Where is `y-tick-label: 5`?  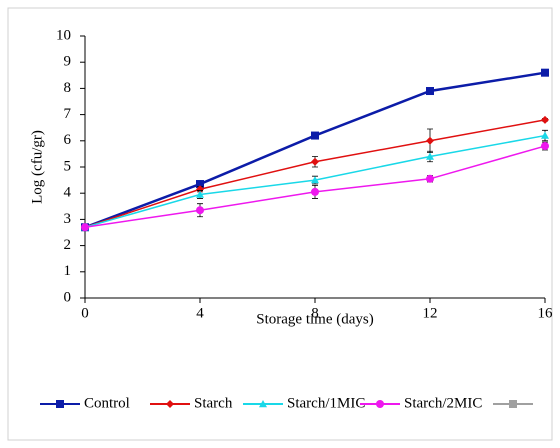 y-tick-label: 5 is located at coordinates (68, 166).